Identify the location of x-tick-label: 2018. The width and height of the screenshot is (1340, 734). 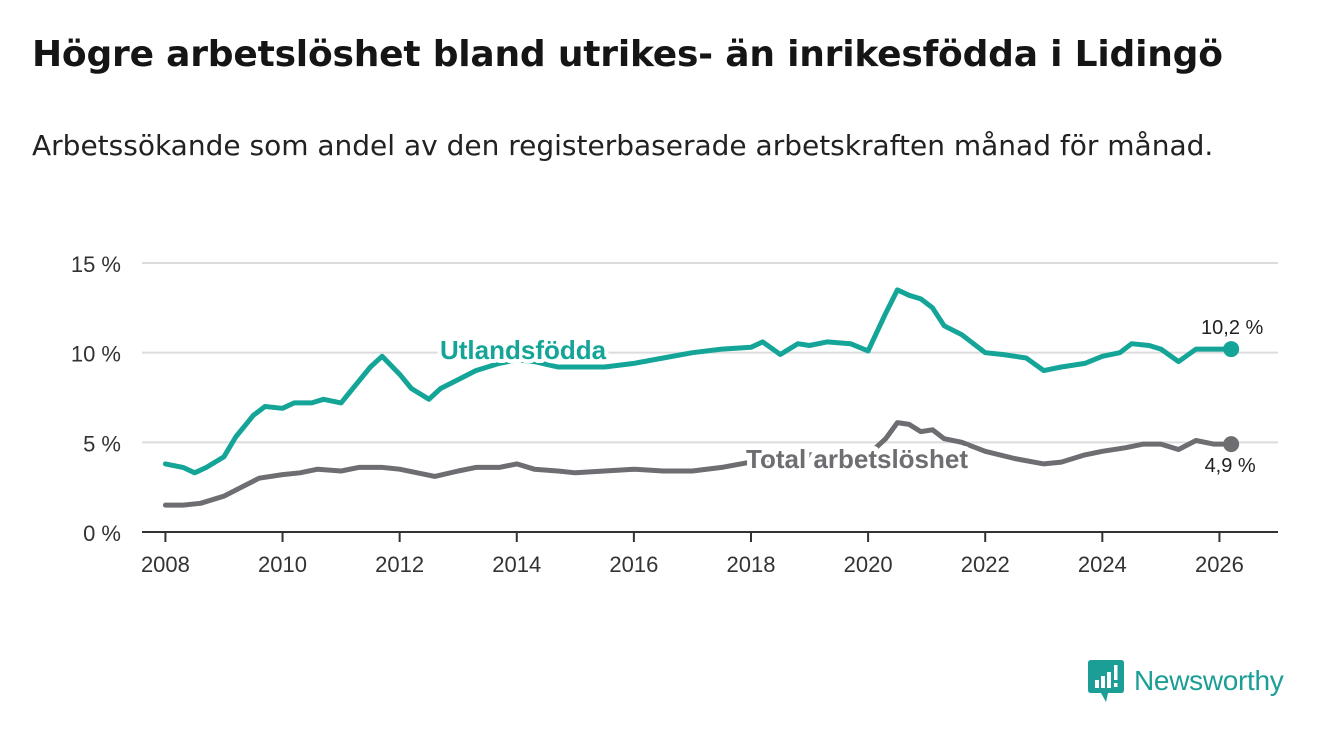
(751, 564).